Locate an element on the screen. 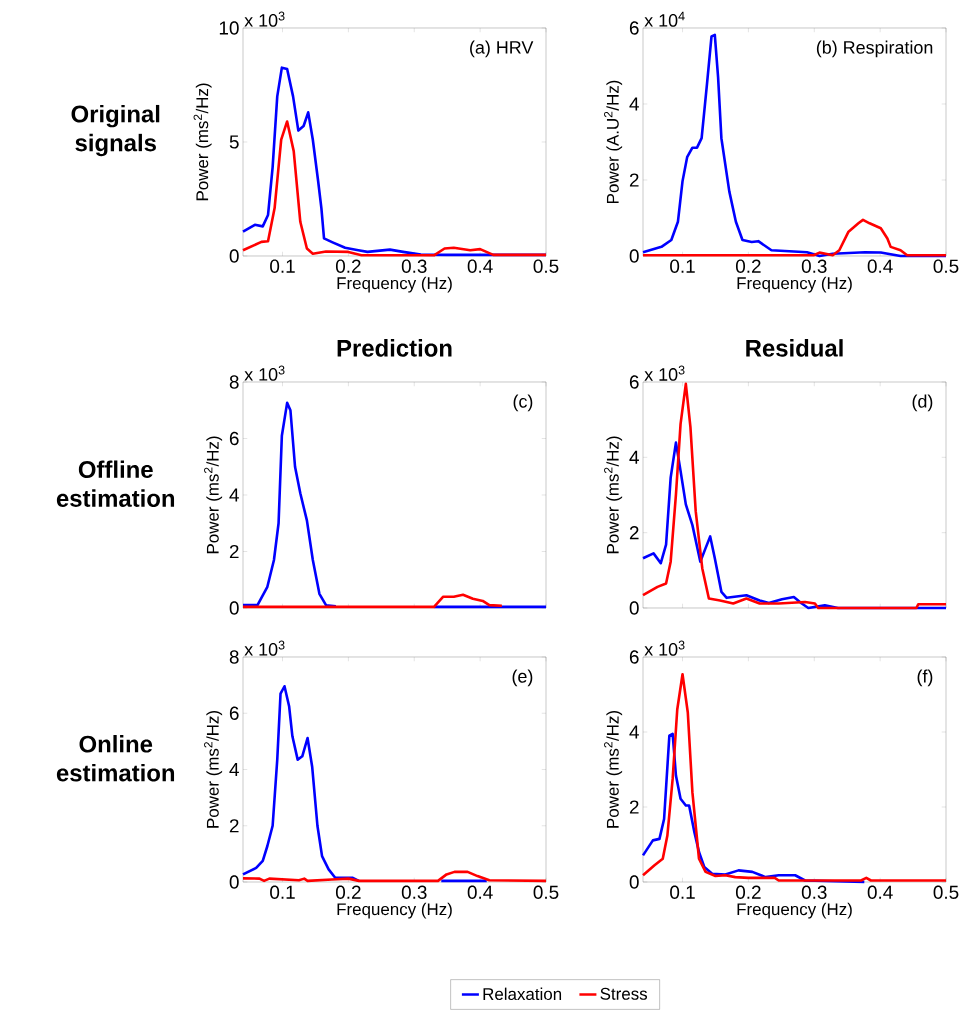  text: Online estimation is located at coordinates (115, 758).